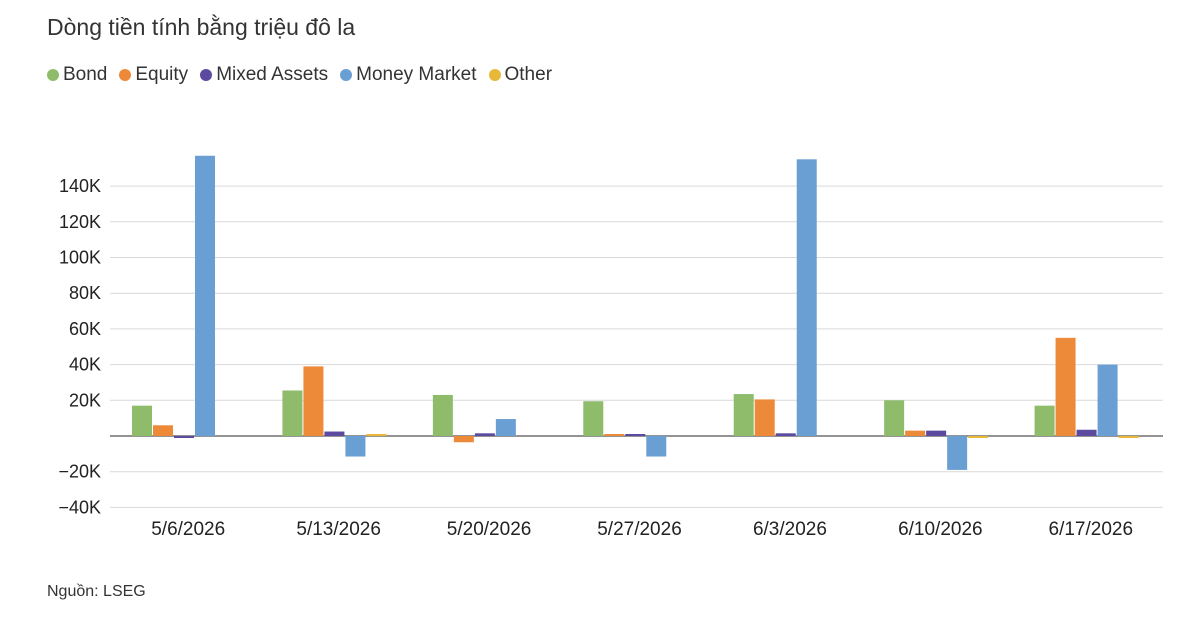 This screenshot has height=622, width=1200. I want to click on source-note: Nguồn: LSEG, so click(96, 591).